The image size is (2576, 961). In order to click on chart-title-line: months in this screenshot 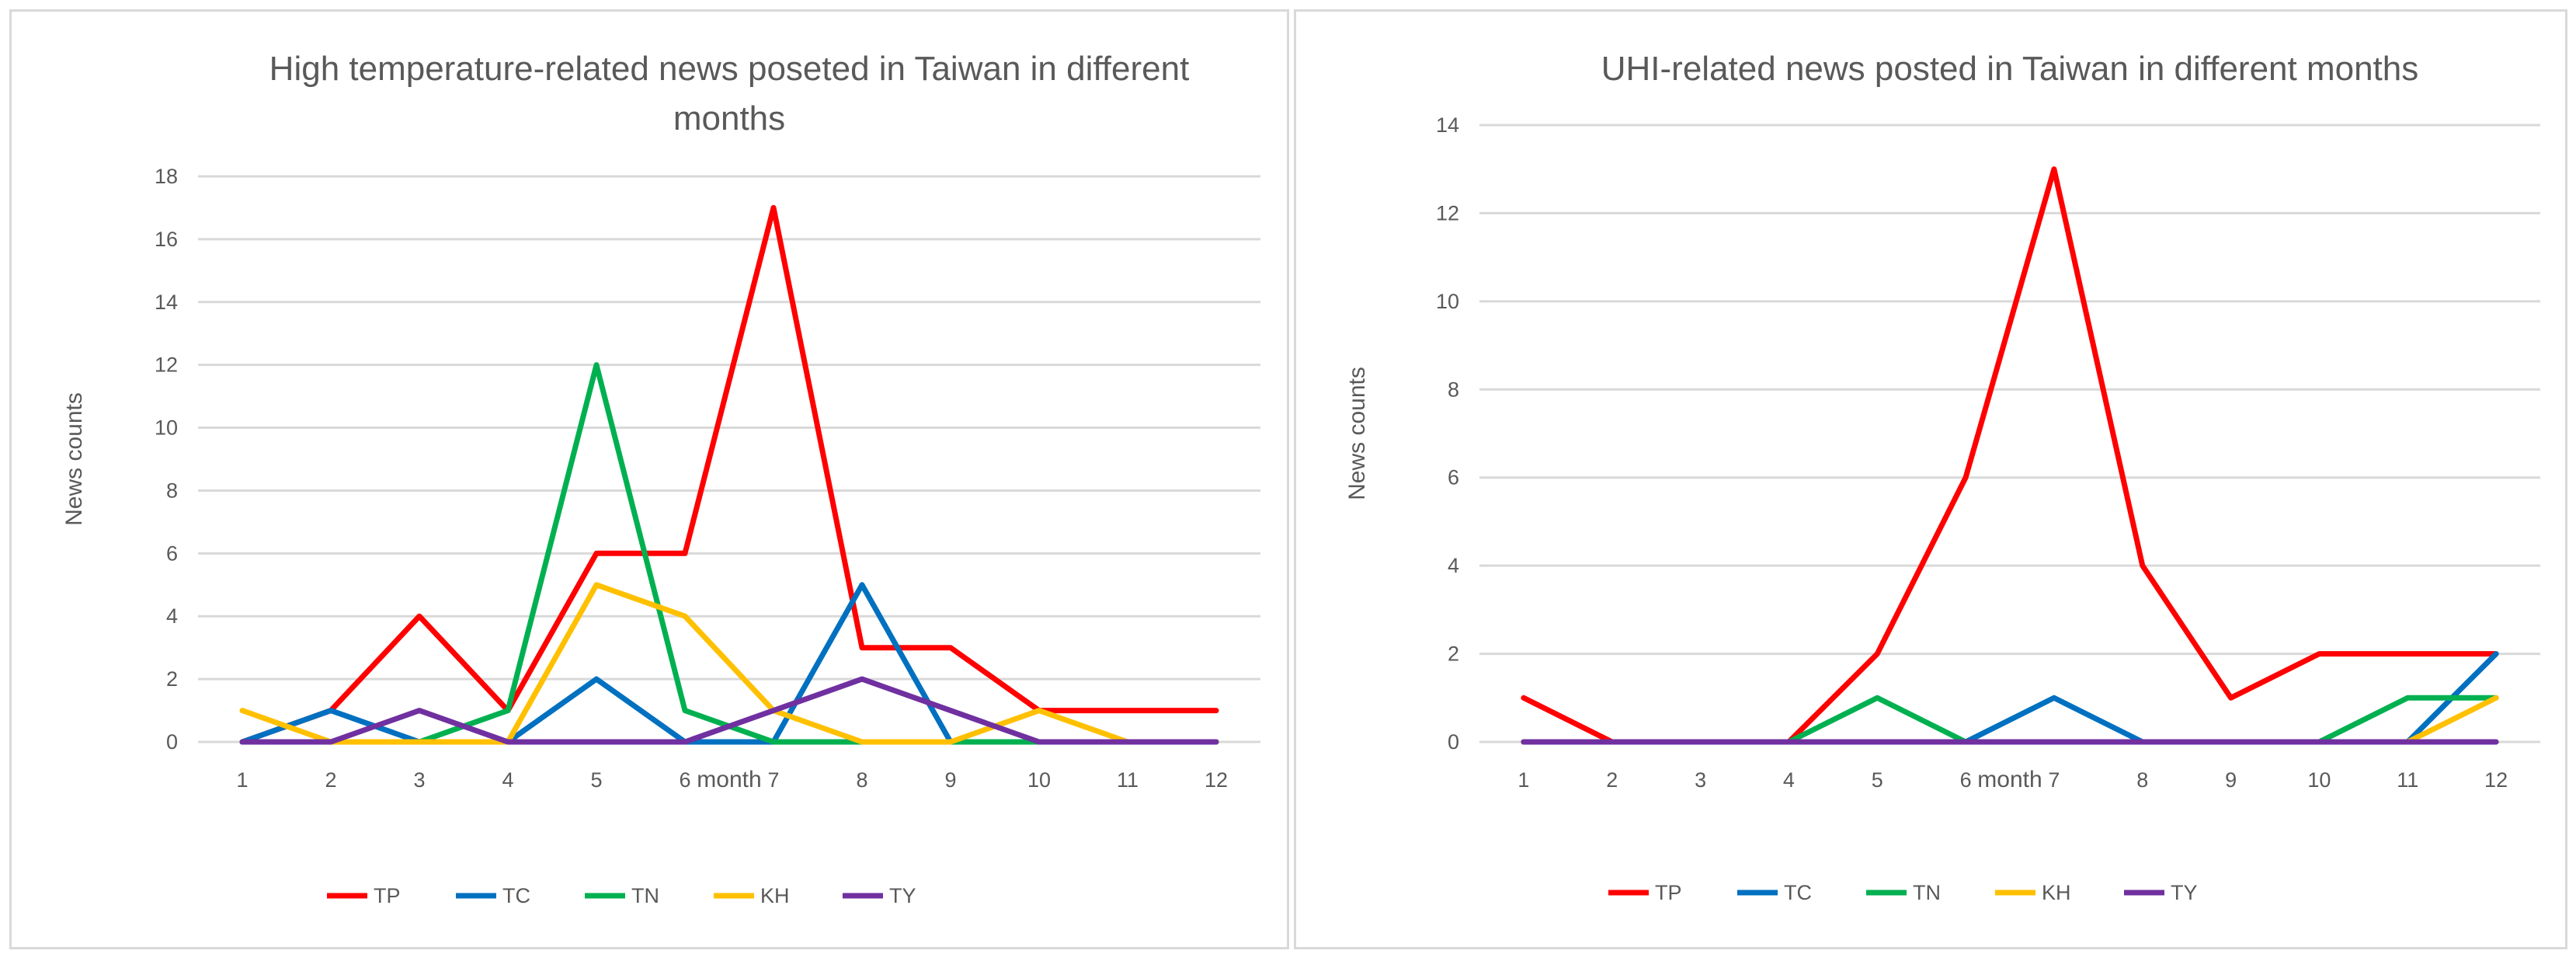, I will do `click(729, 118)`.